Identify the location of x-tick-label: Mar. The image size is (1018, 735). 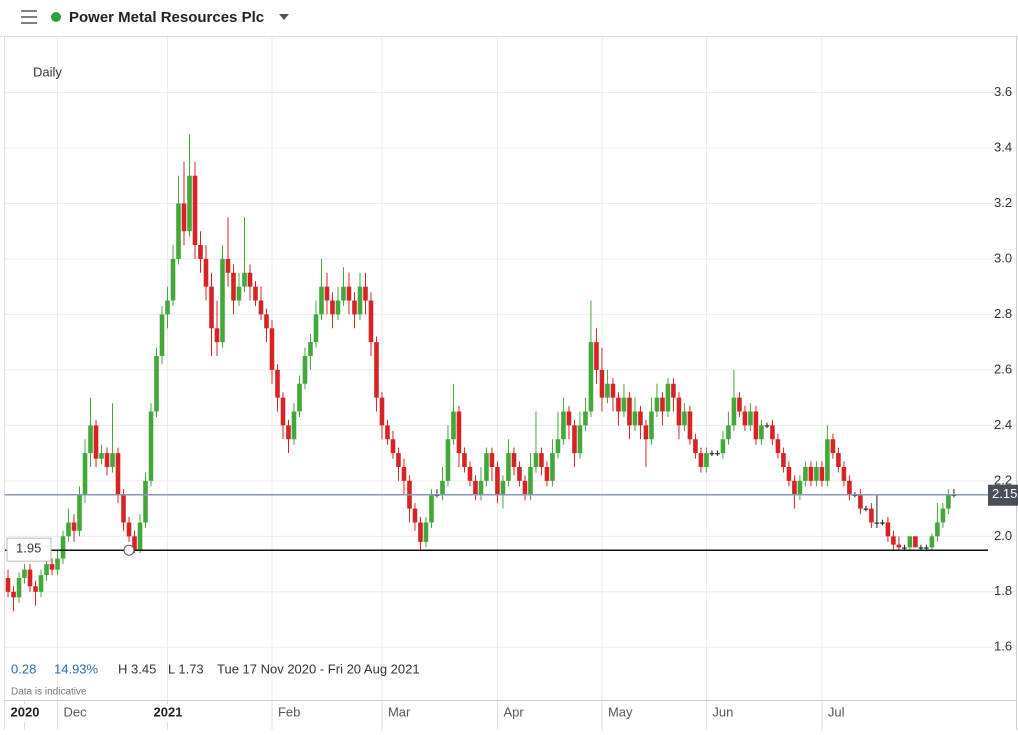
(399, 711).